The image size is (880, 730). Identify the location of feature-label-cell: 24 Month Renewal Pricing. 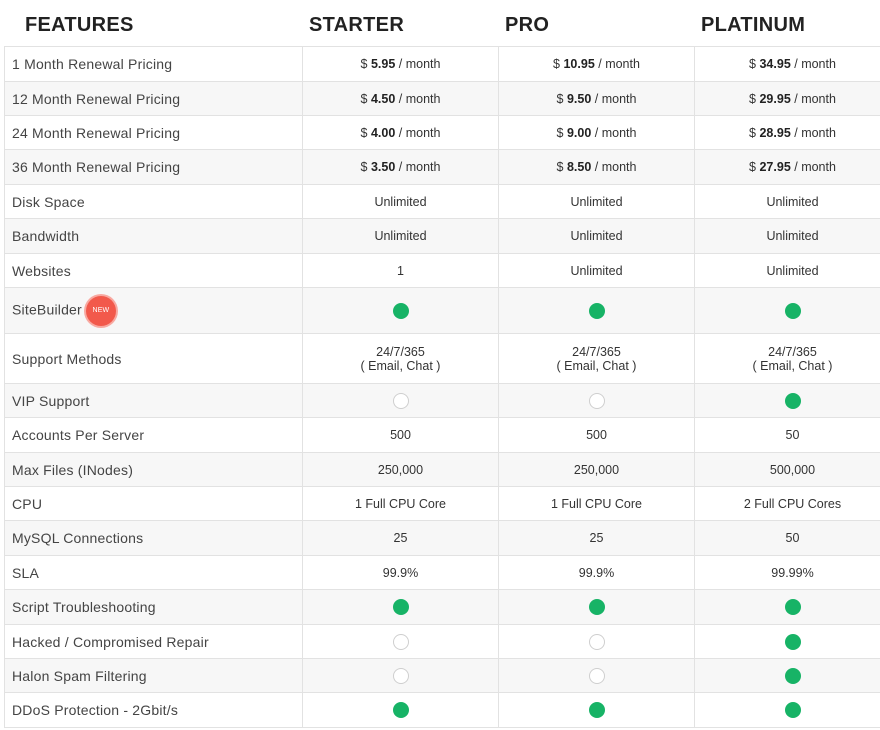
(153, 132).